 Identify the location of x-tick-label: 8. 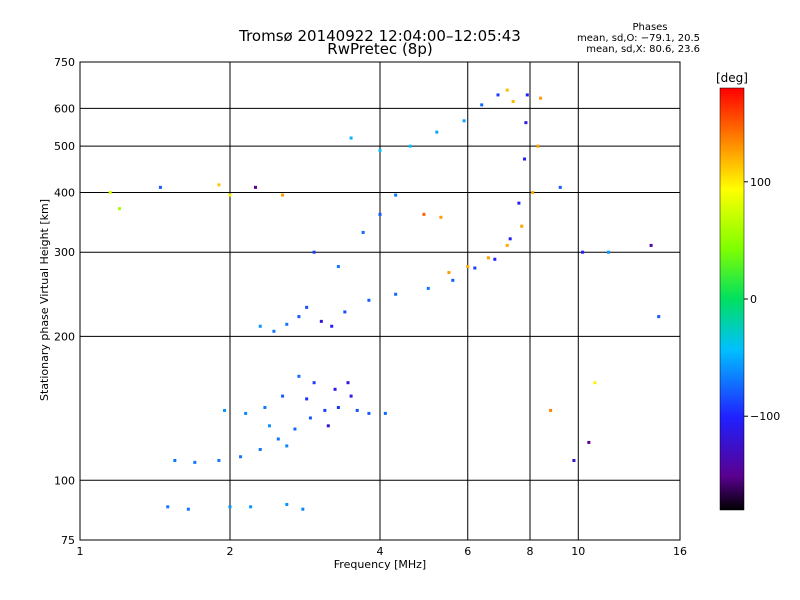
(530, 551).